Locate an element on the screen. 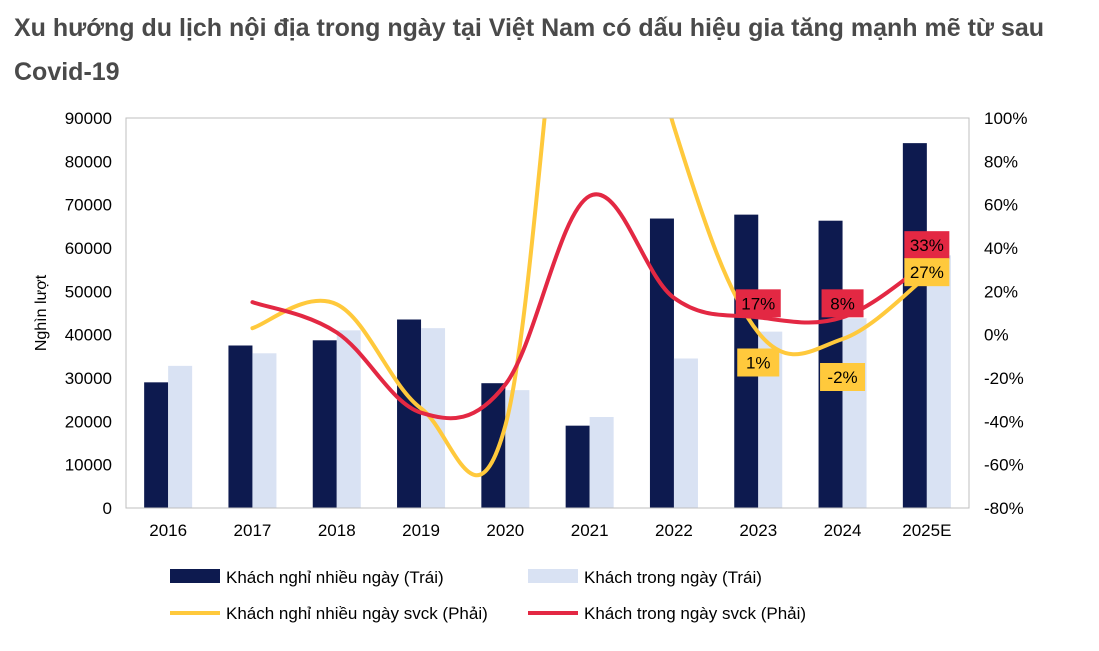  data-label-2023: 17% is located at coordinates (758, 303).